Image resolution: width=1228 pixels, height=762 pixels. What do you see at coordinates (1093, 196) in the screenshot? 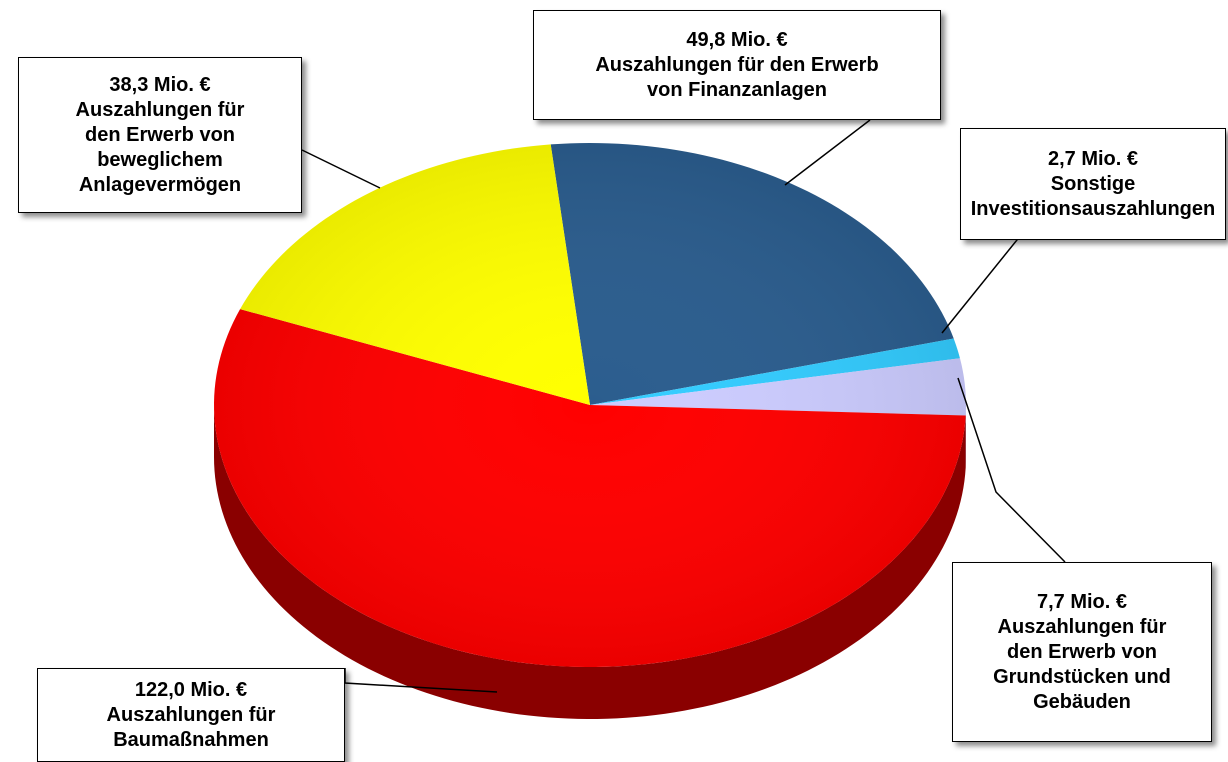
I see `category-label: Sonstige Investitionsauszahlungen` at bounding box center [1093, 196].